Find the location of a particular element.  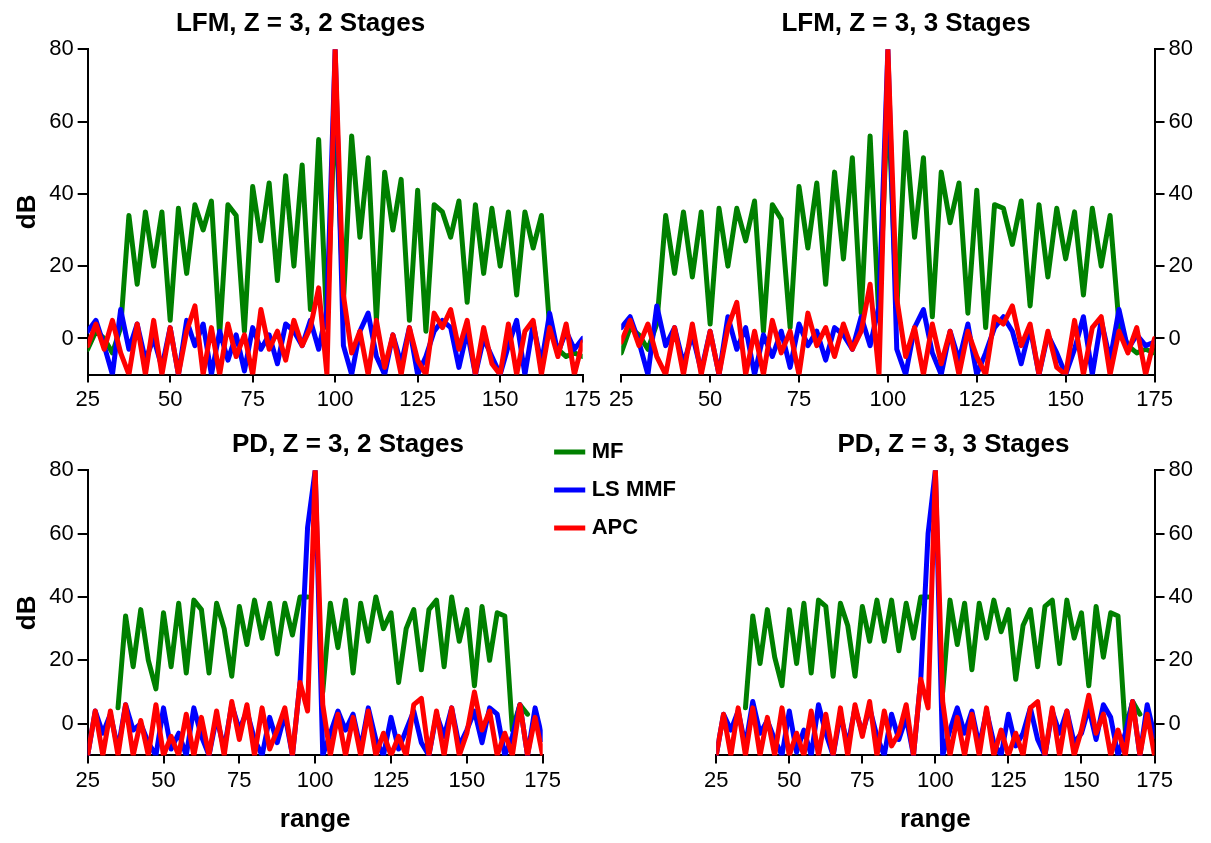

chart-title: PD, Z = 3, 3 Stages is located at coordinates (953, 442).